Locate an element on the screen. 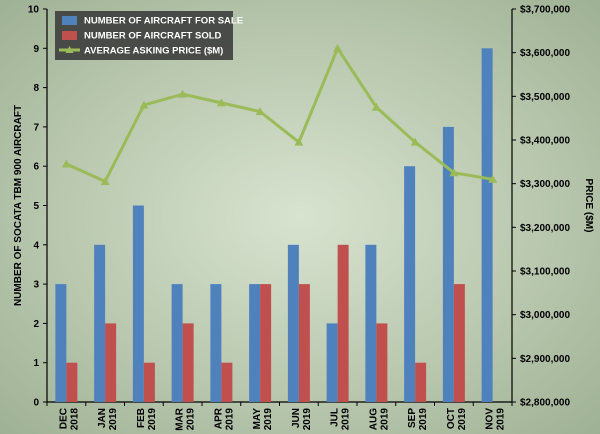 The height and width of the screenshot is (434, 600). x-tick-label-month: APR is located at coordinates (218, 418).